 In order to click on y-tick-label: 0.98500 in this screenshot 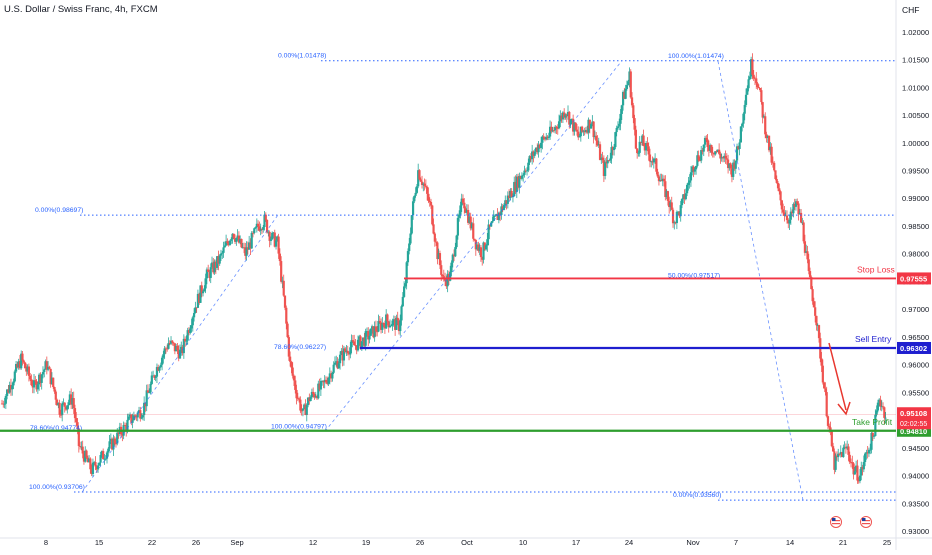, I will do `click(915, 226)`.